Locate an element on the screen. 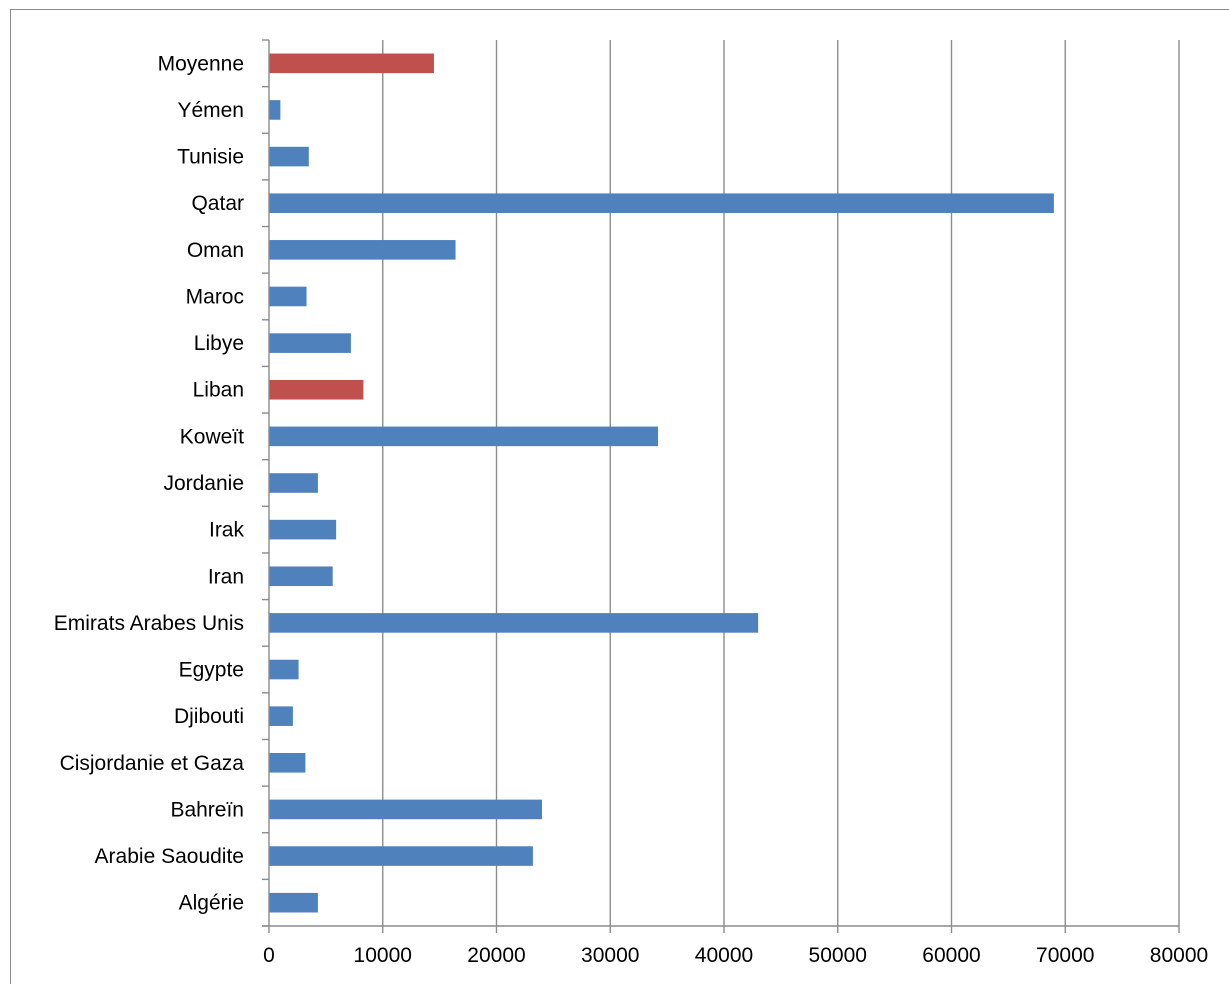  category-label: Maroc is located at coordinates (215, 296).